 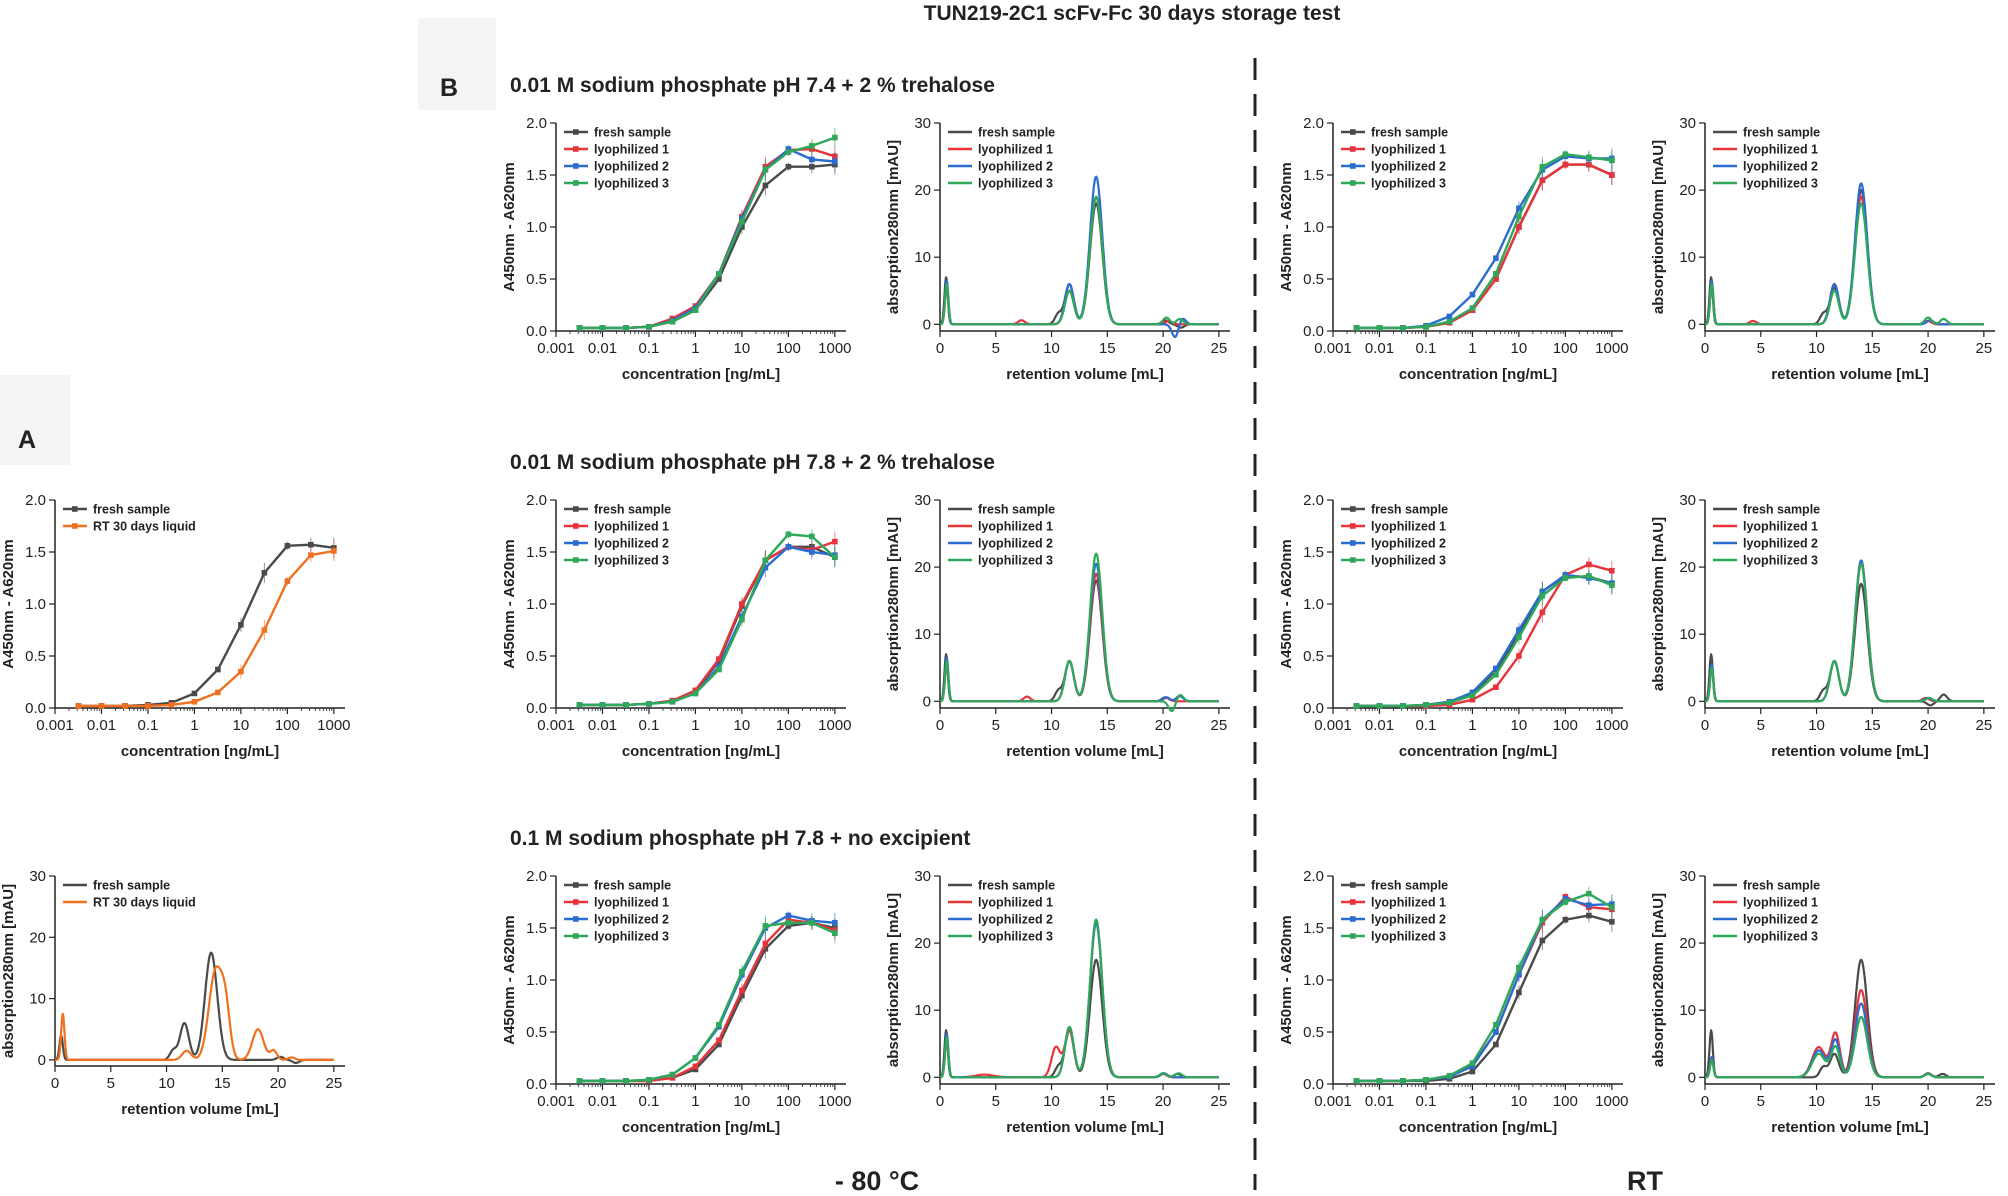 I want to click on x-tick-label: 15, so click(x=222, y=1083).